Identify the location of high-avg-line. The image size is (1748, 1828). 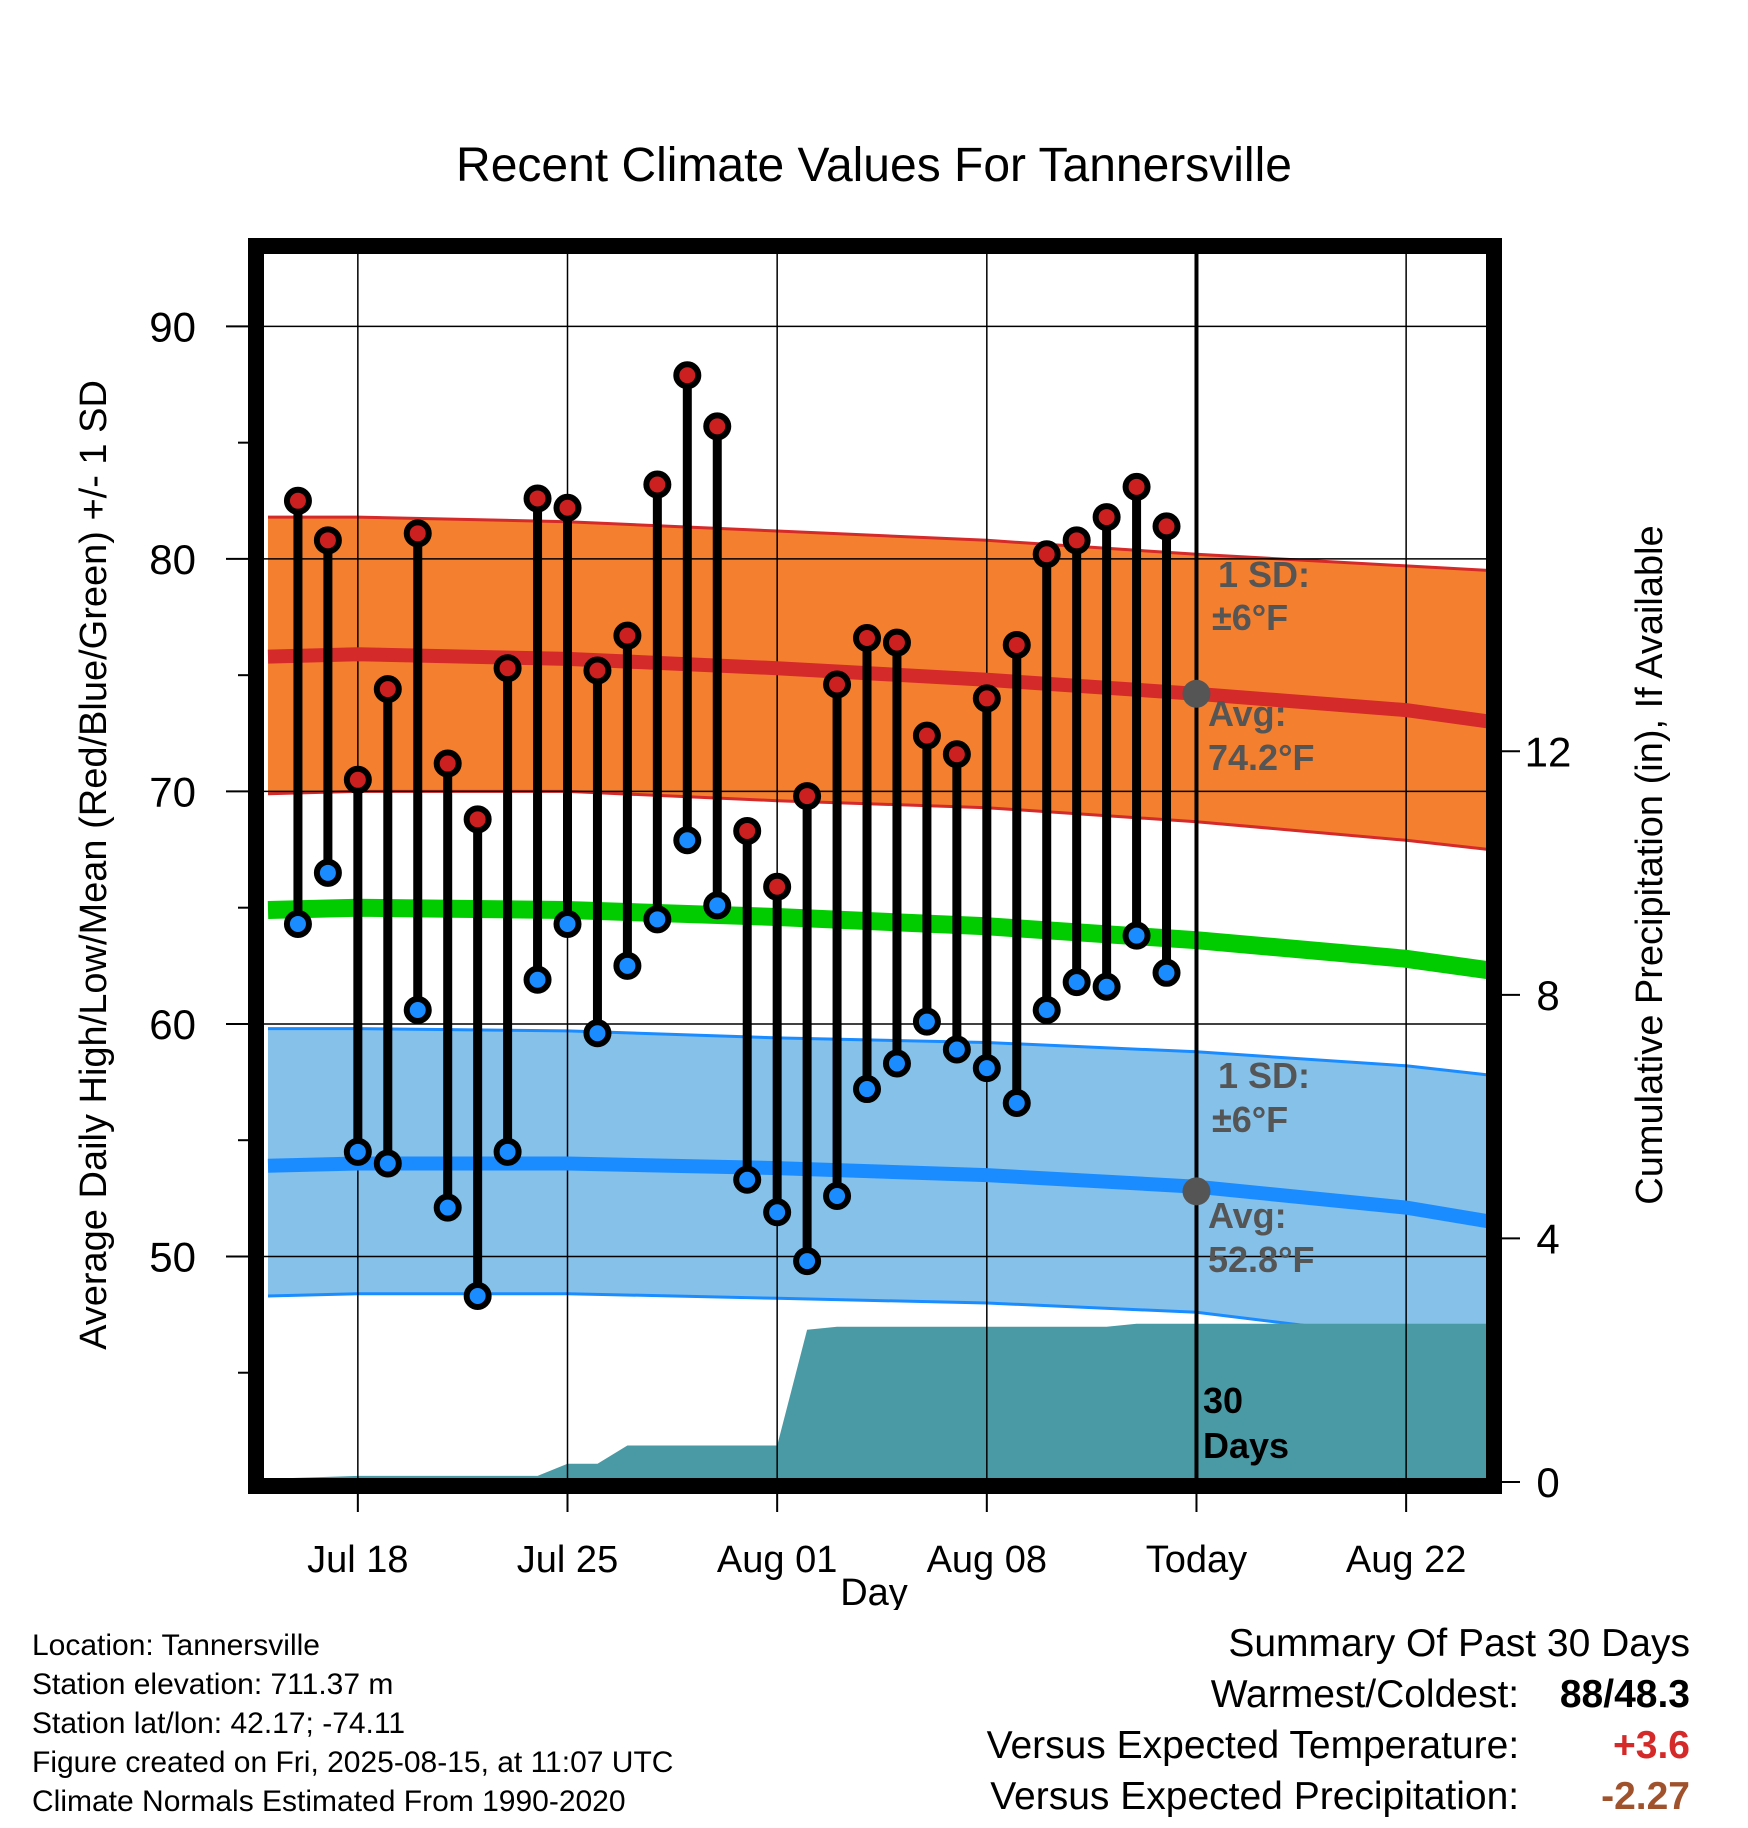
(878, 688).